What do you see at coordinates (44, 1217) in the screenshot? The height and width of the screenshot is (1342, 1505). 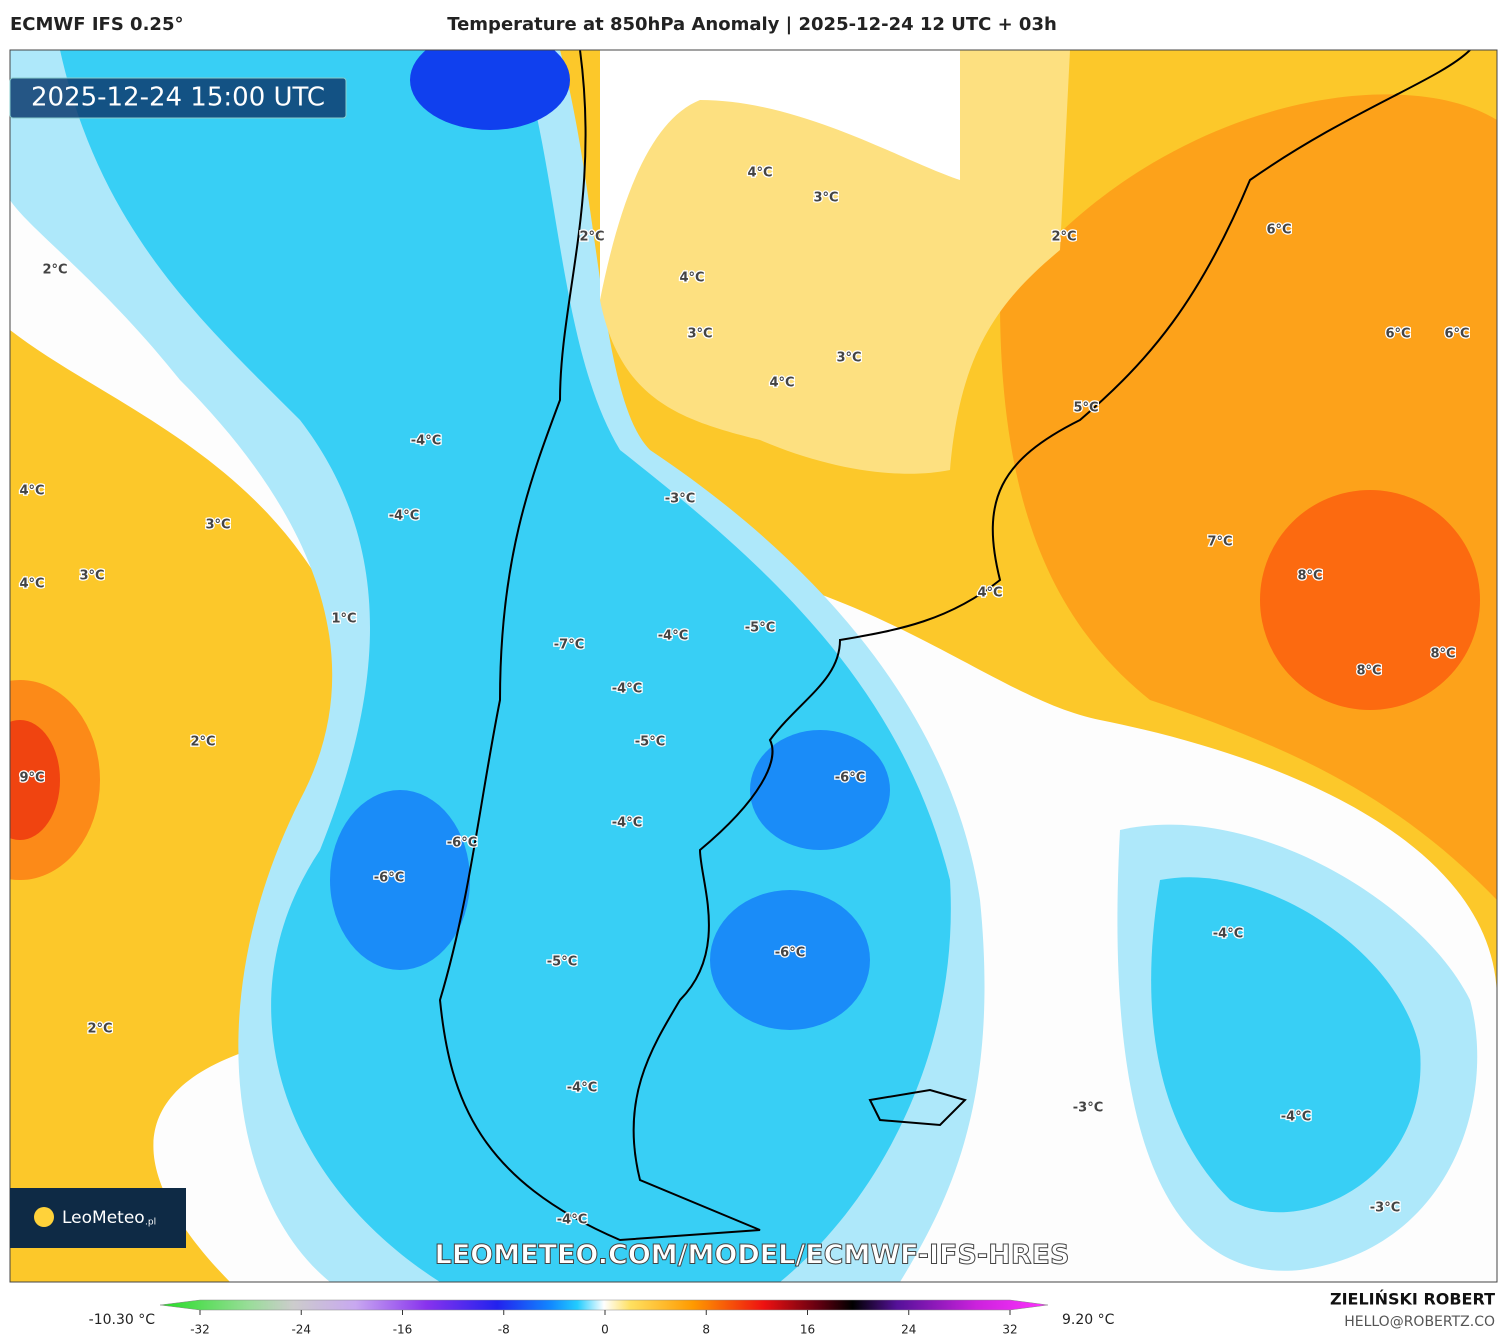 I see `logo-sun` at bounding box center [44, 1217].